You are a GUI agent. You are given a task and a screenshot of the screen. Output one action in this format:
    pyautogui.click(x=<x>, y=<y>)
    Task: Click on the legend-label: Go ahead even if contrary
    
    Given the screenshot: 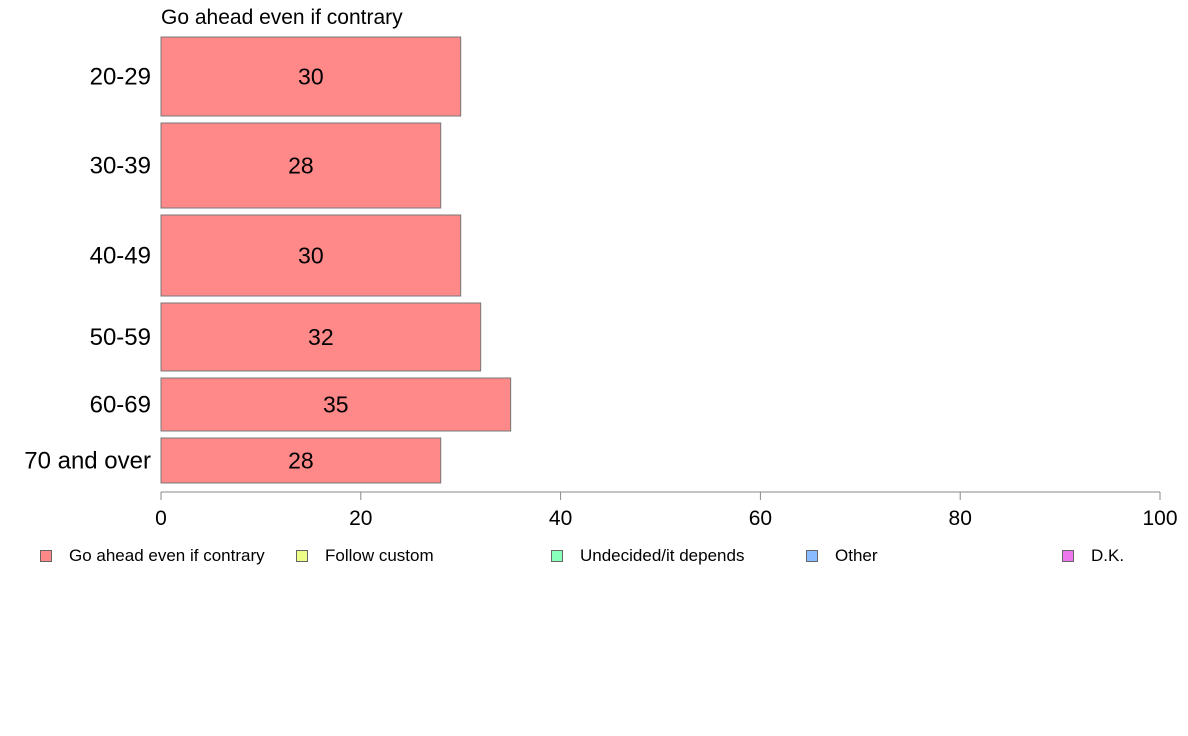 What is the action you would take?
    pyautogui.click(x=167, y=555)
    